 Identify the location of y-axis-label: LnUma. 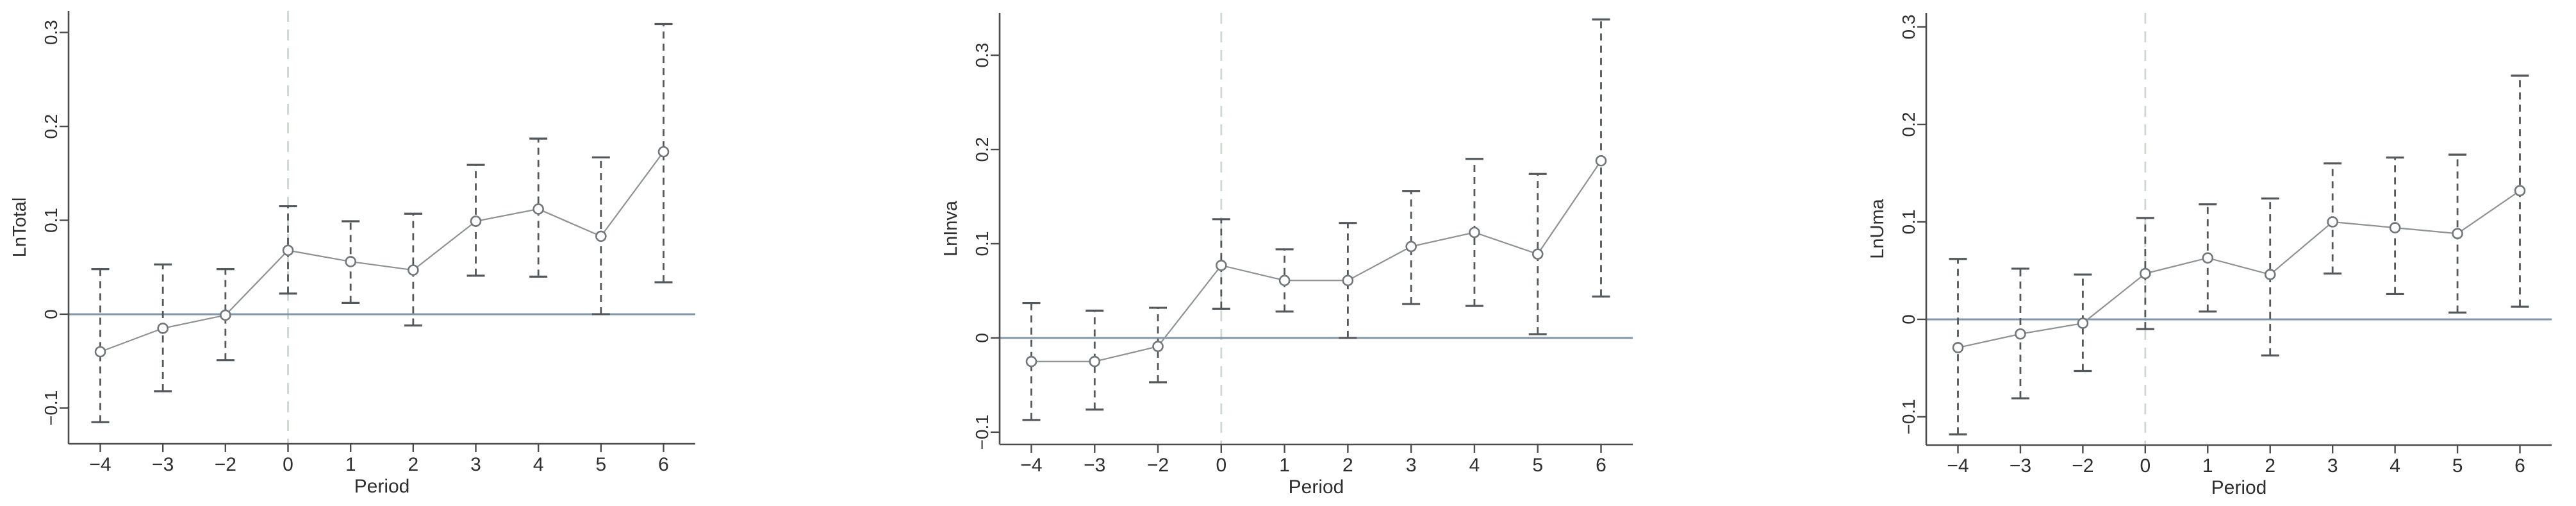
(1877, 228).